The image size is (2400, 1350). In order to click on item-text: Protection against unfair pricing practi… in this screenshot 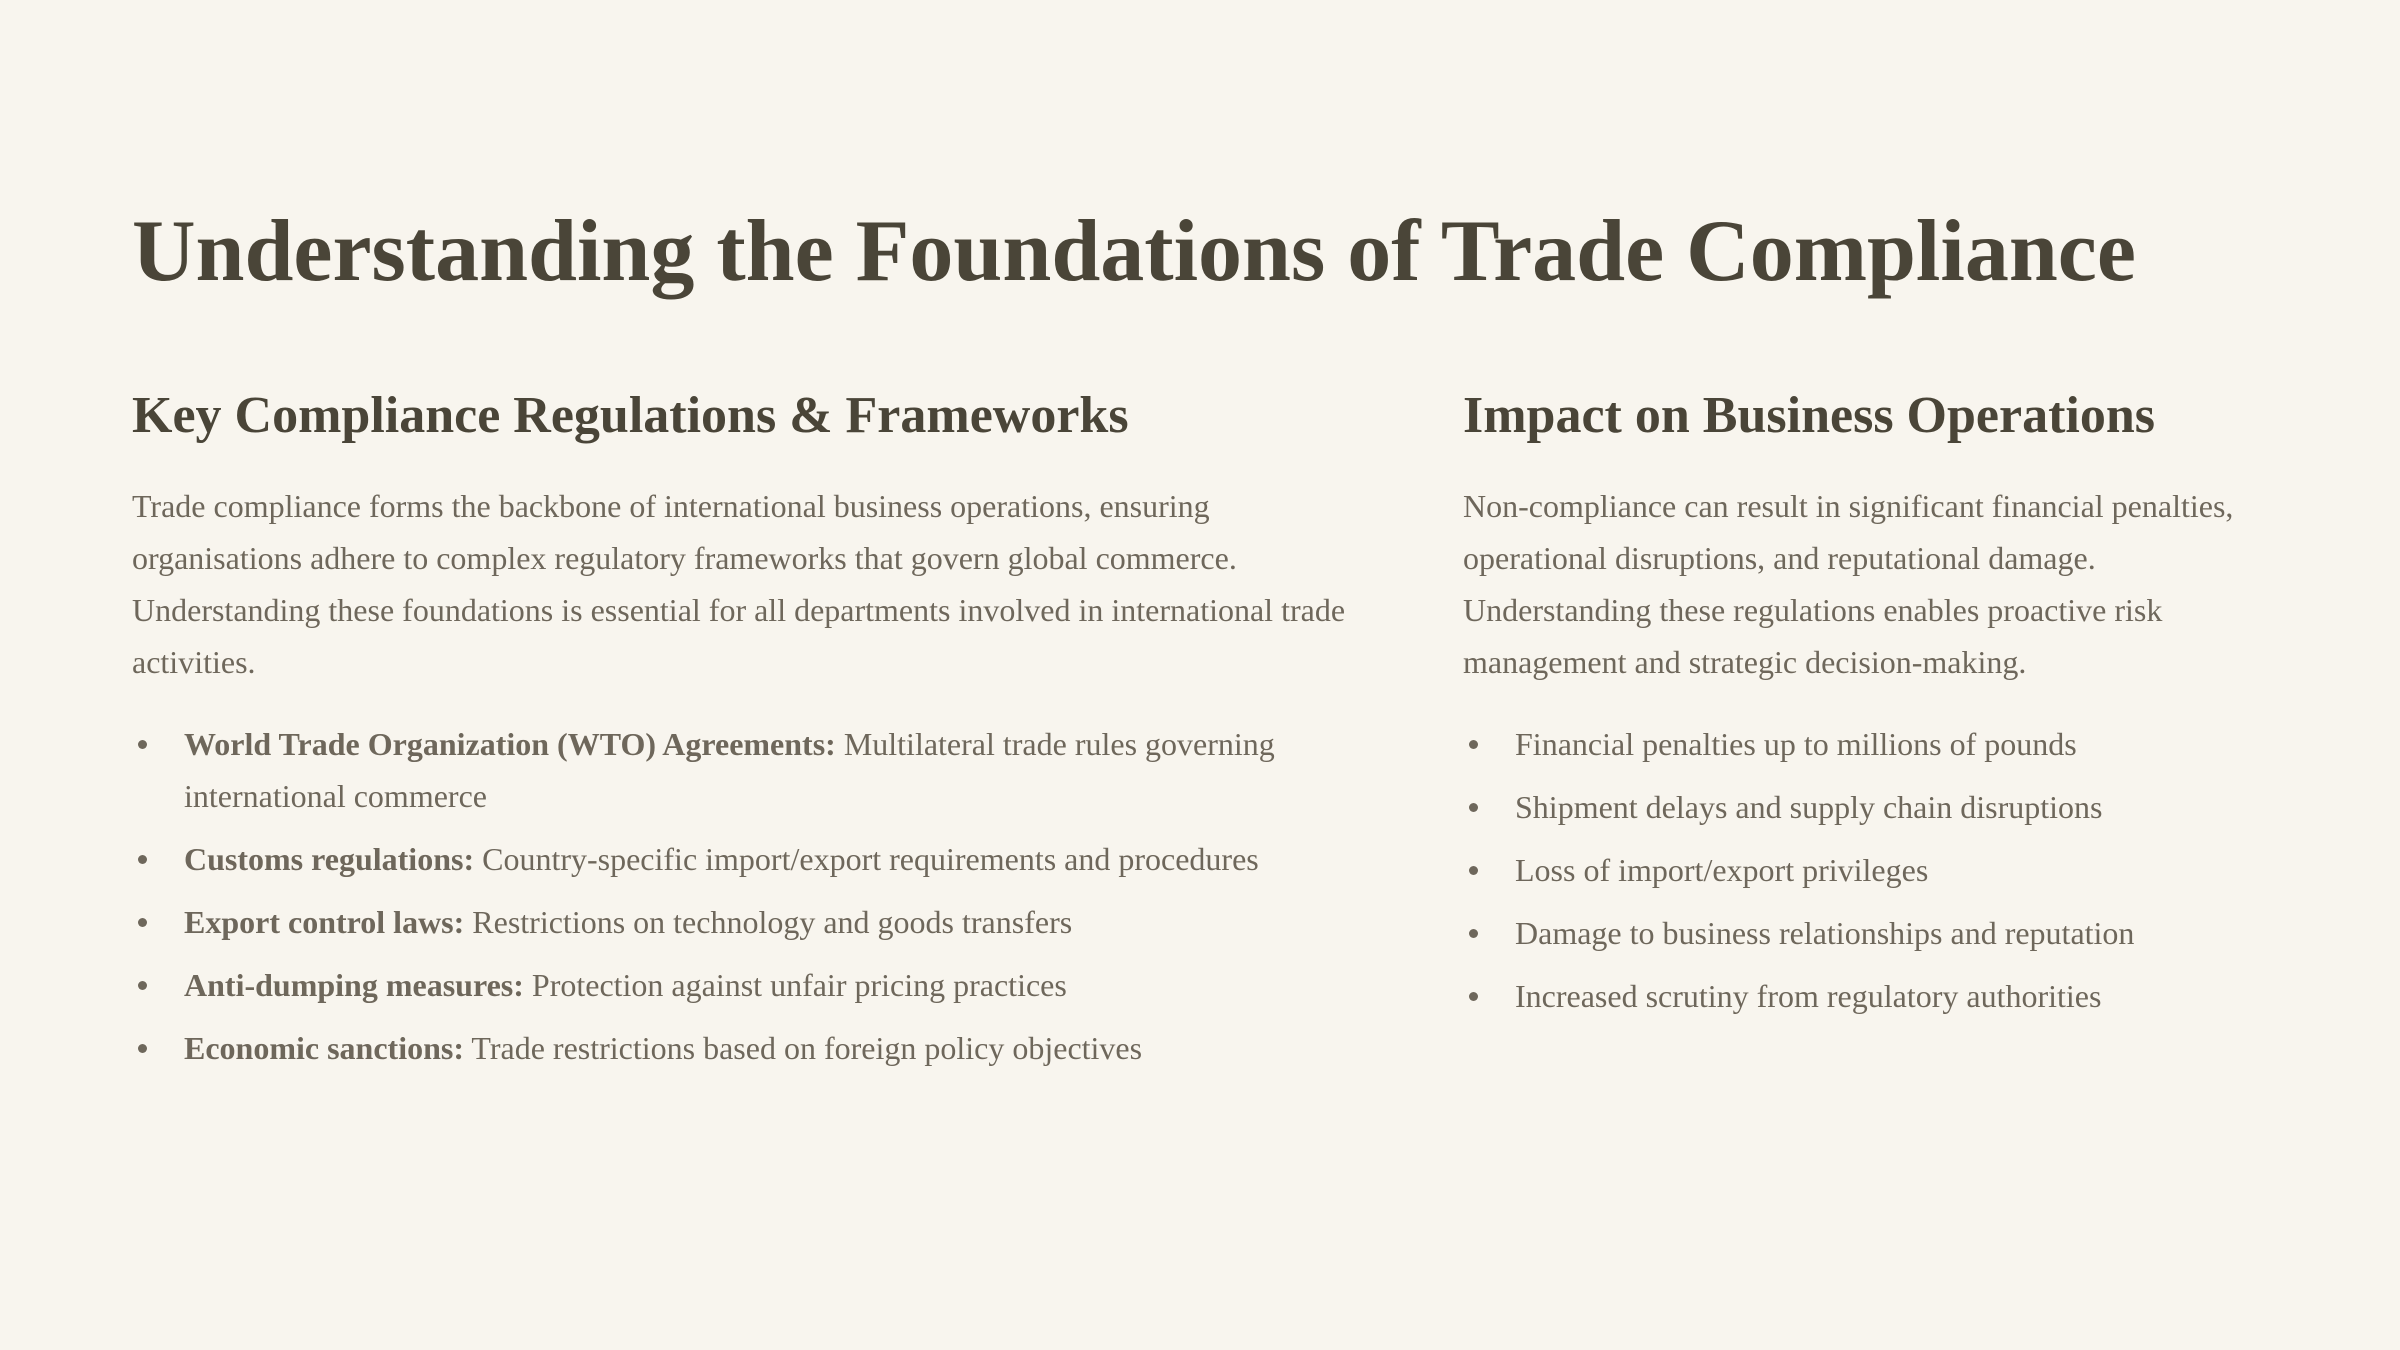, I will do `click(799, 985)`.